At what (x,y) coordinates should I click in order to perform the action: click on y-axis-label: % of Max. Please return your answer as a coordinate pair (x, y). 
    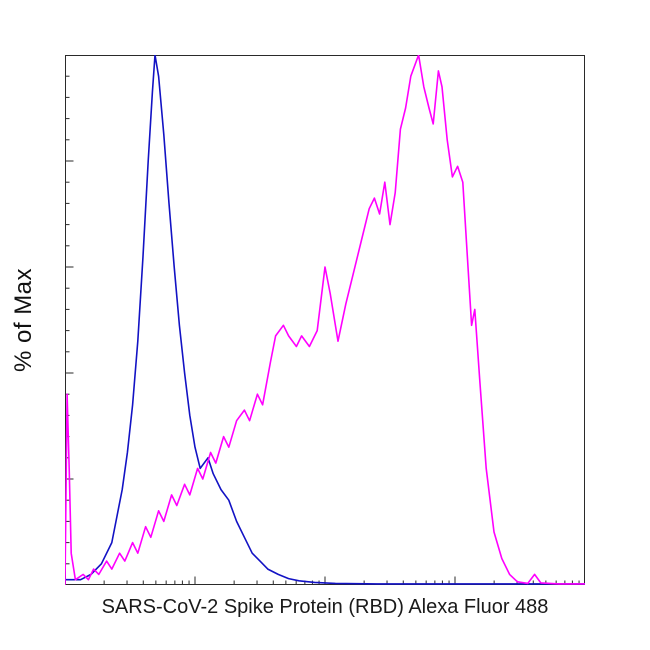
    Looking at the image, I should click on (23, 320).